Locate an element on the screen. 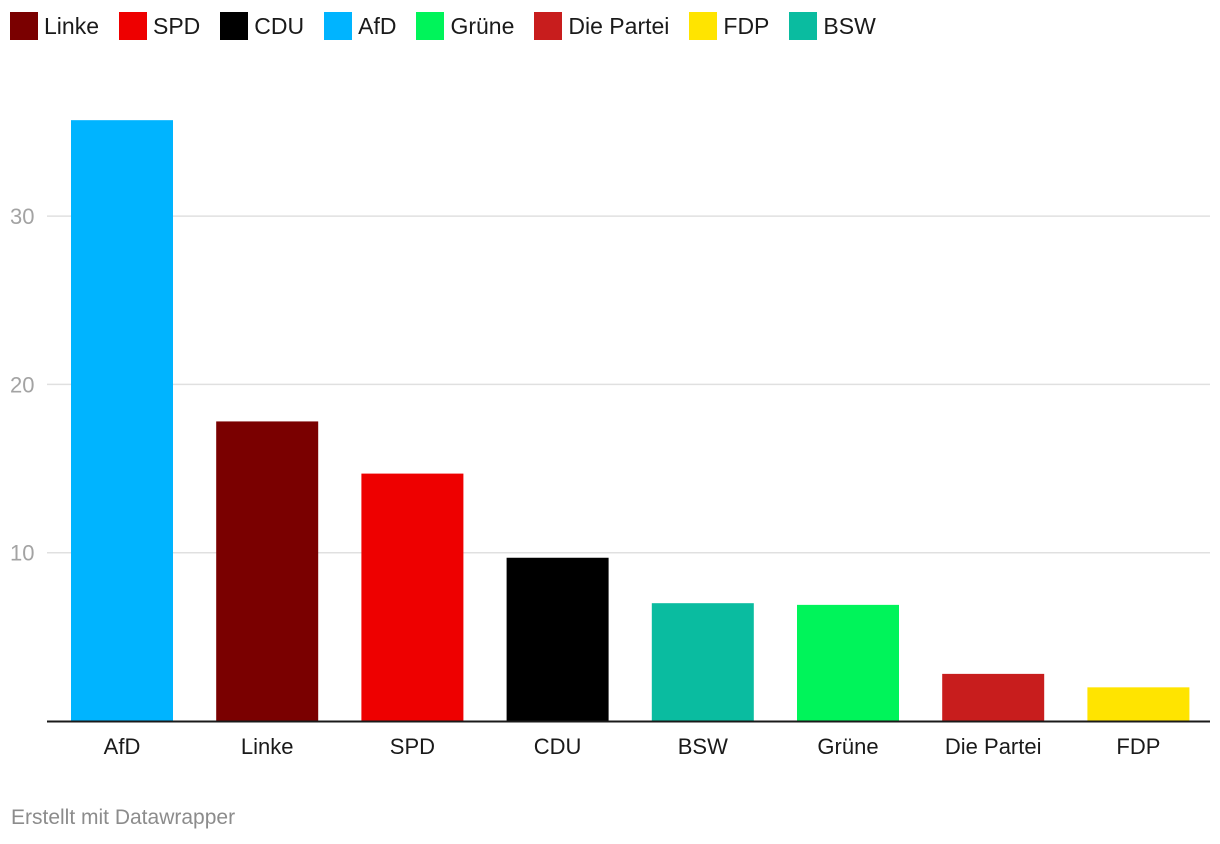 The height and width of the screenshot is (844, 1220). y-tick-label: 20 is located at coordinates (22, 384).